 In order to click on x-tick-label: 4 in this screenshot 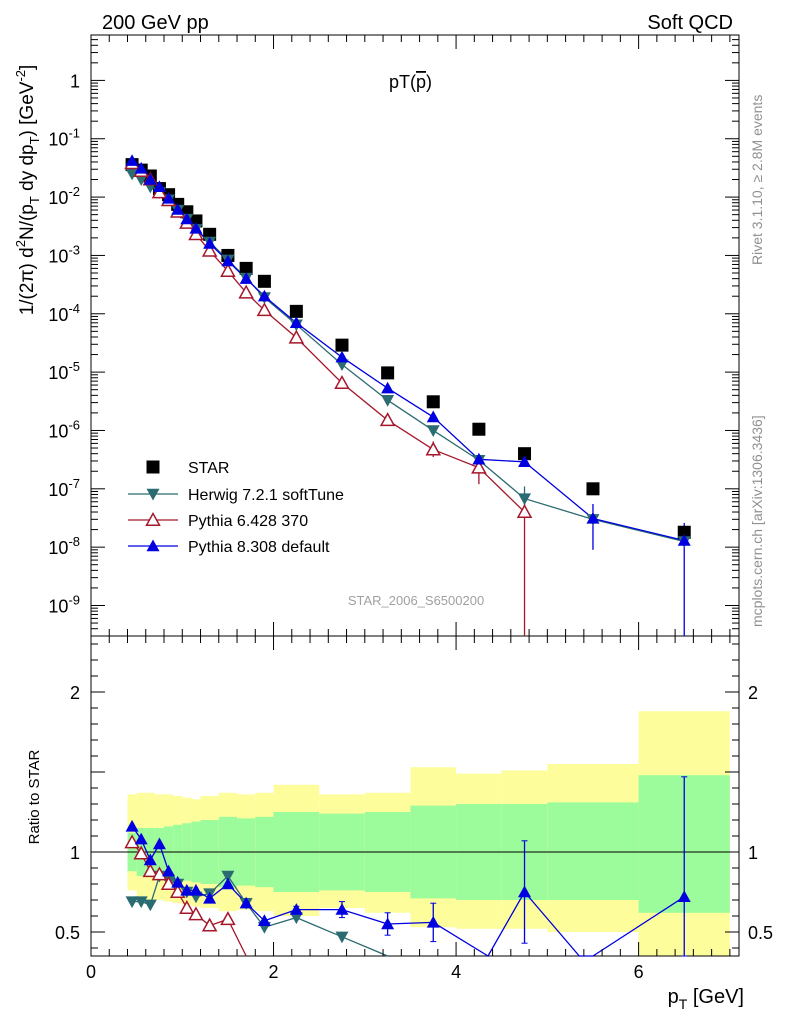, I will do `click(456, 972)`.